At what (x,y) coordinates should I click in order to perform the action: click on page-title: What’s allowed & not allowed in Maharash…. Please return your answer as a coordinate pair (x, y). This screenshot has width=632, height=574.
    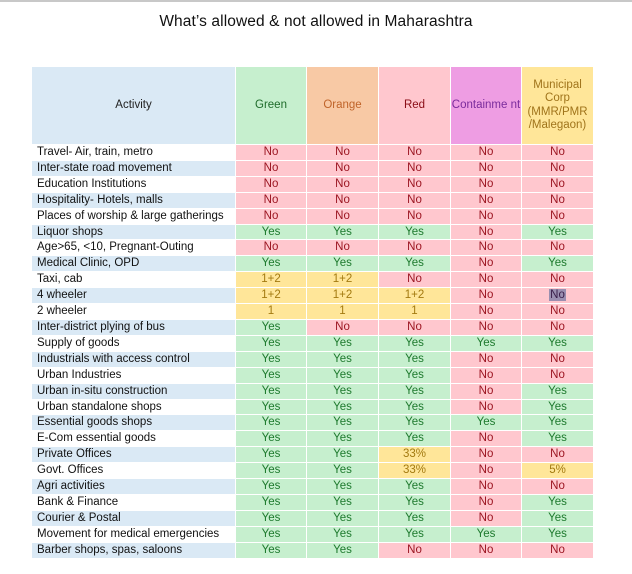
    Looking at the image, I should click on (316, 21).